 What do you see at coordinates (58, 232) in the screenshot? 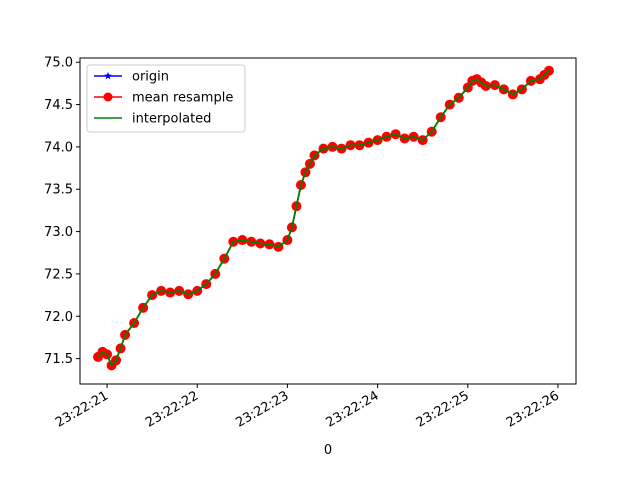
I see `y-tick-label: 73.0` at bounding box center [58, 232].